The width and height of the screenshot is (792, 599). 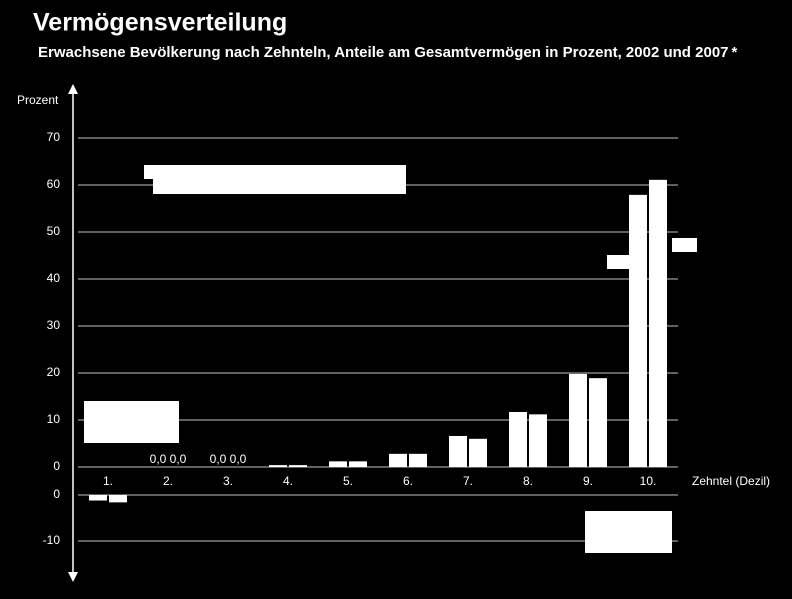 I want to click on x-tick-label: 8., so click(x=528, y=481).